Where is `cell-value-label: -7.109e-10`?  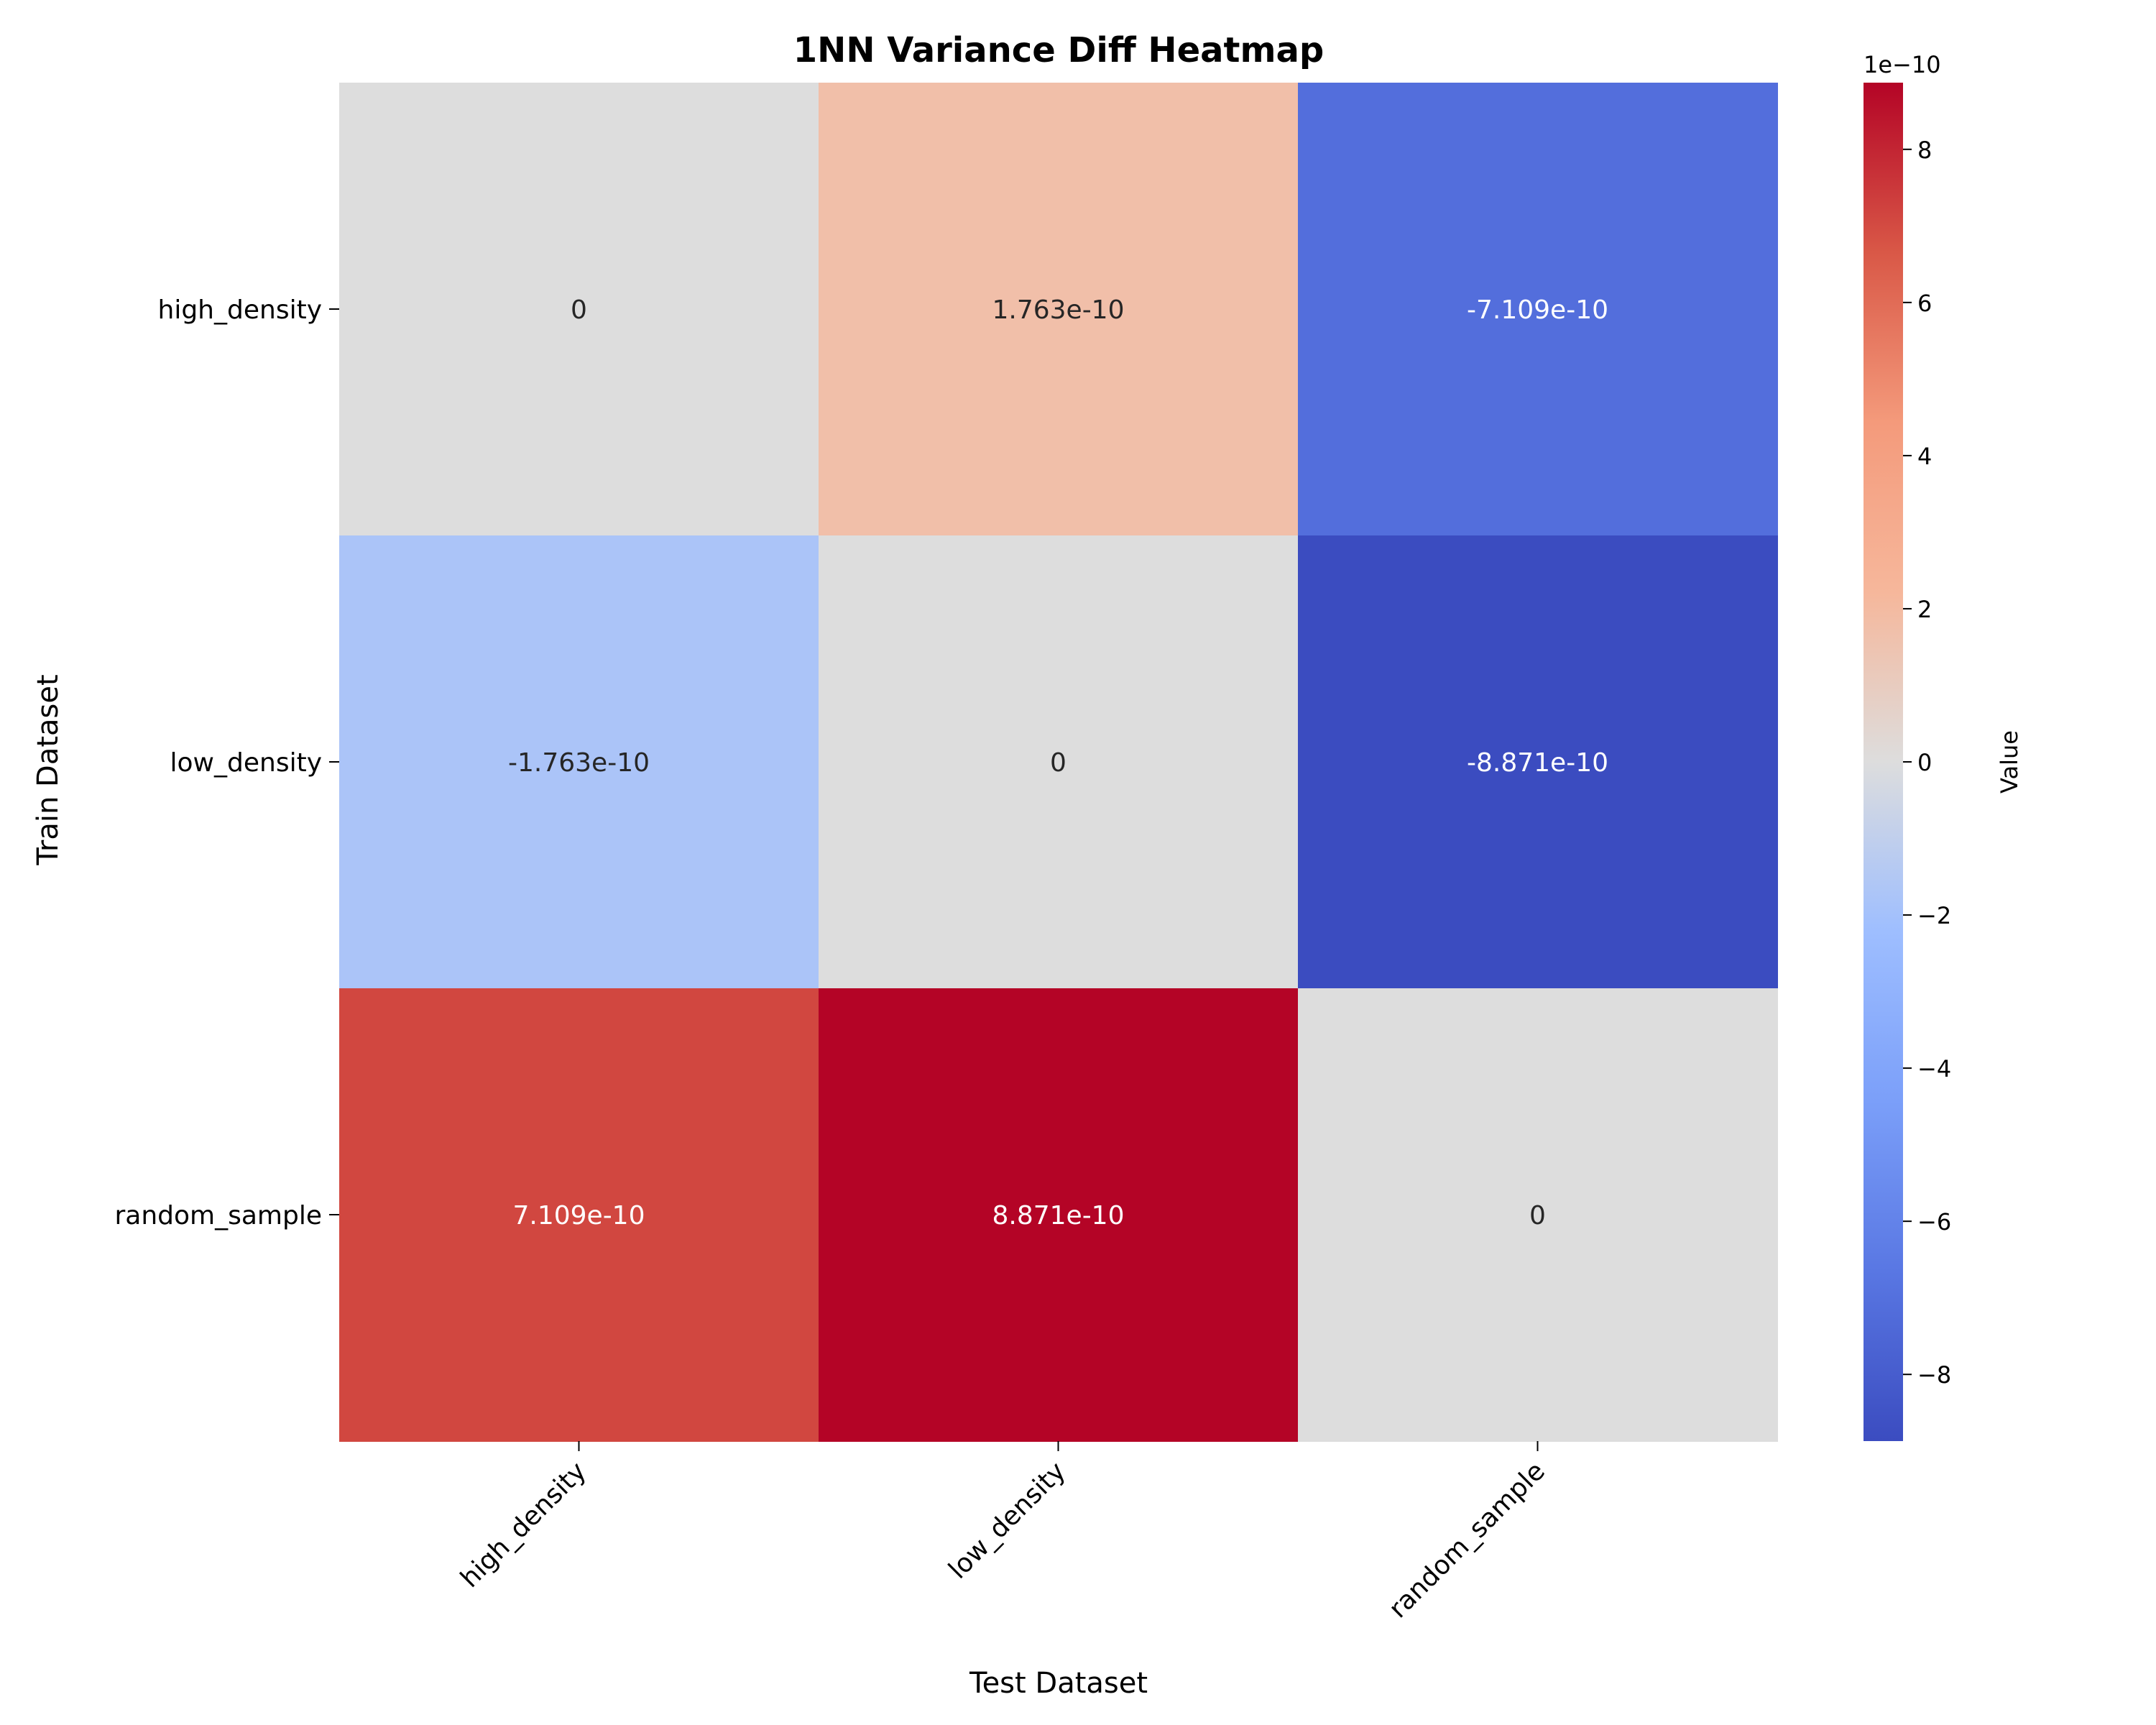 cell-value-label: -7.109e-10 is located at coordinates (1538, 310).